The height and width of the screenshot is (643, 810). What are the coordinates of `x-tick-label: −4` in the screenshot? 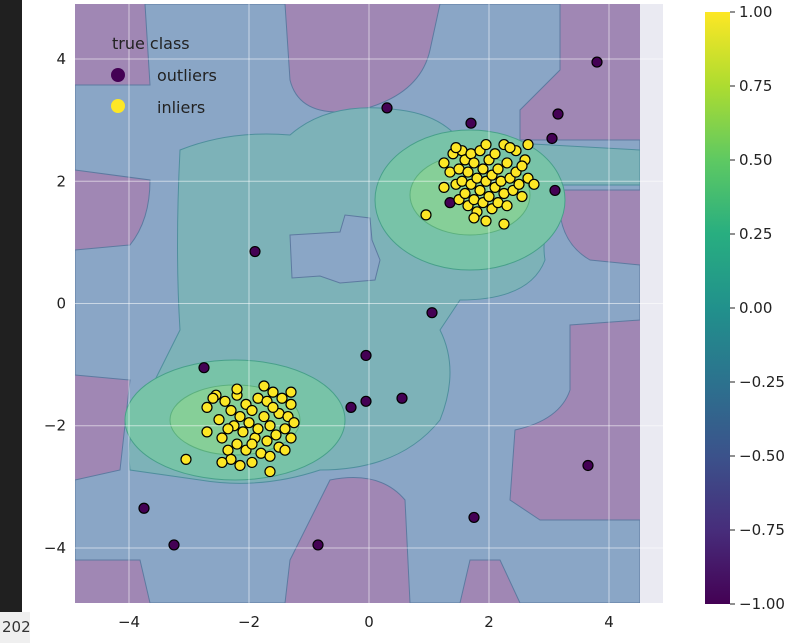 It's located at (129, 622).